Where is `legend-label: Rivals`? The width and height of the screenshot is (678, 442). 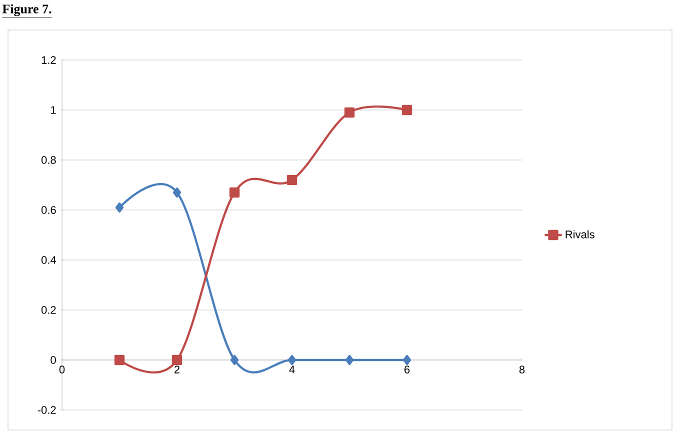
legend-label: Rivals is located at coordinates (580, 234).